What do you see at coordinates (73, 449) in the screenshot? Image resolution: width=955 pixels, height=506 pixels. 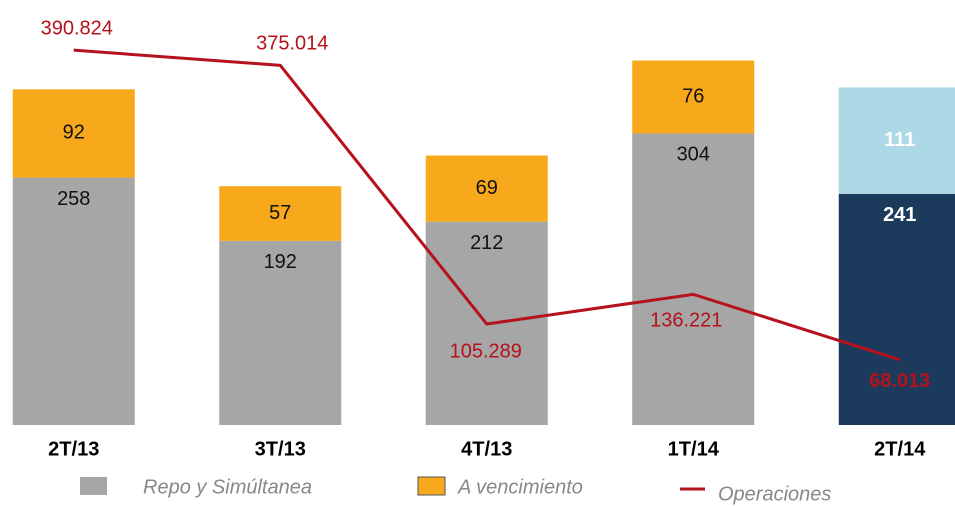 I see `x-tick-label: 2T/13` at bounding box center [73, 449].